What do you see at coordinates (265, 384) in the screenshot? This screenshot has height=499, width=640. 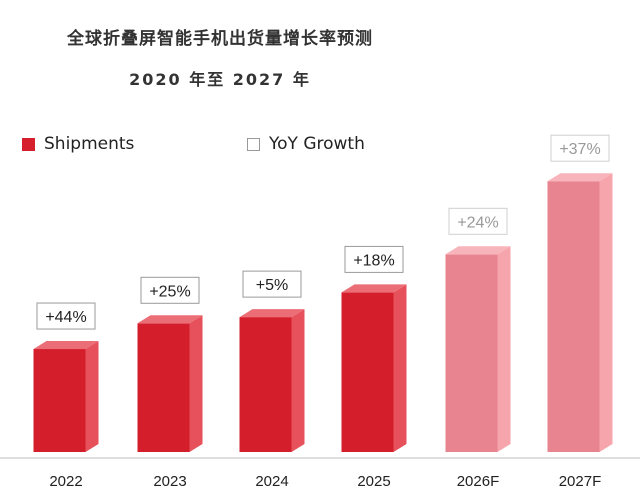 I see `bar-front-2024` at bounding box center [265, 384].